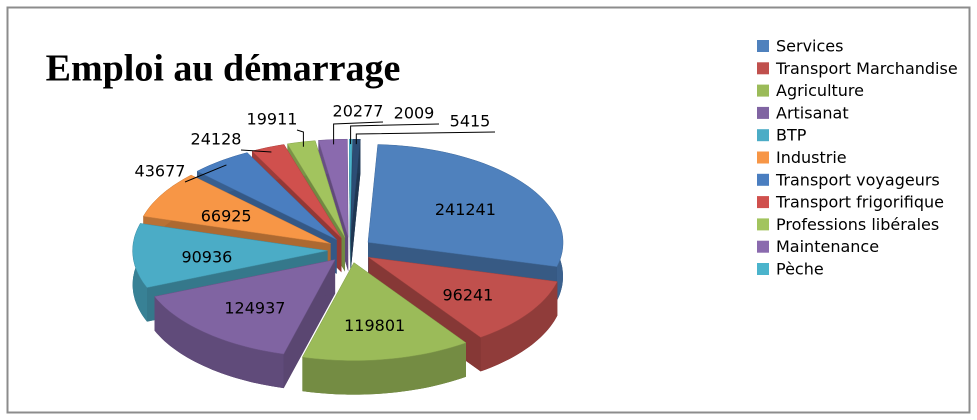 This screenshot has width=977, height=420. I want to click on data-label: 2009, so click(414, 113).